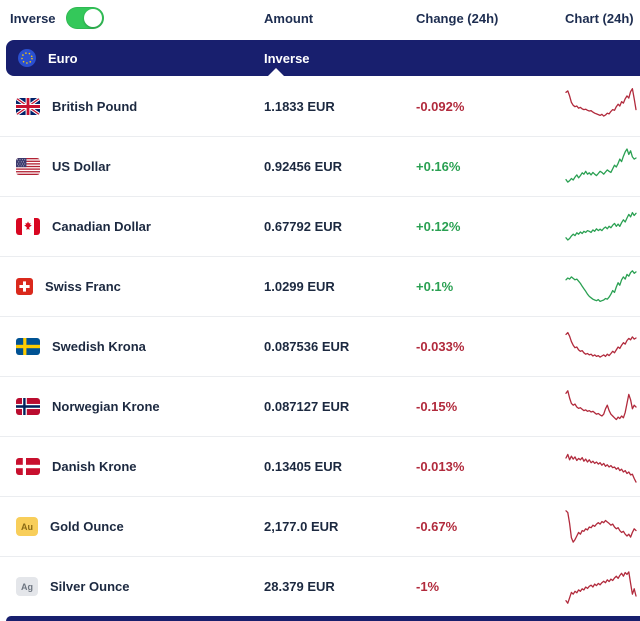  Describe the element at coordinates (92, 18) in the screenshot. I see `toggle-knob` at that location.